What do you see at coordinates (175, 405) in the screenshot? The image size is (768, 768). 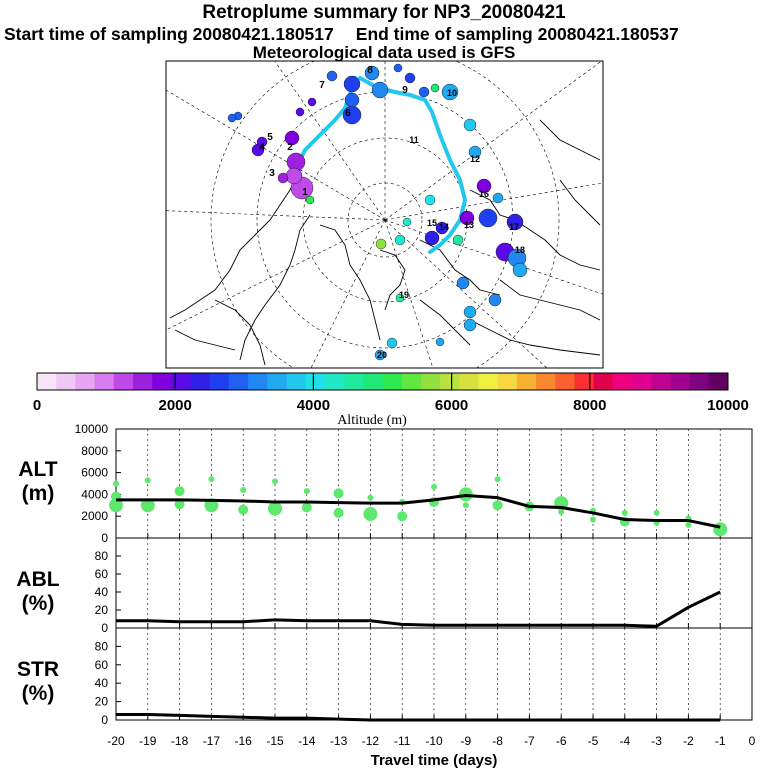 I see `colorbar-tick-label: 2000` at bounding box center [175, 405].